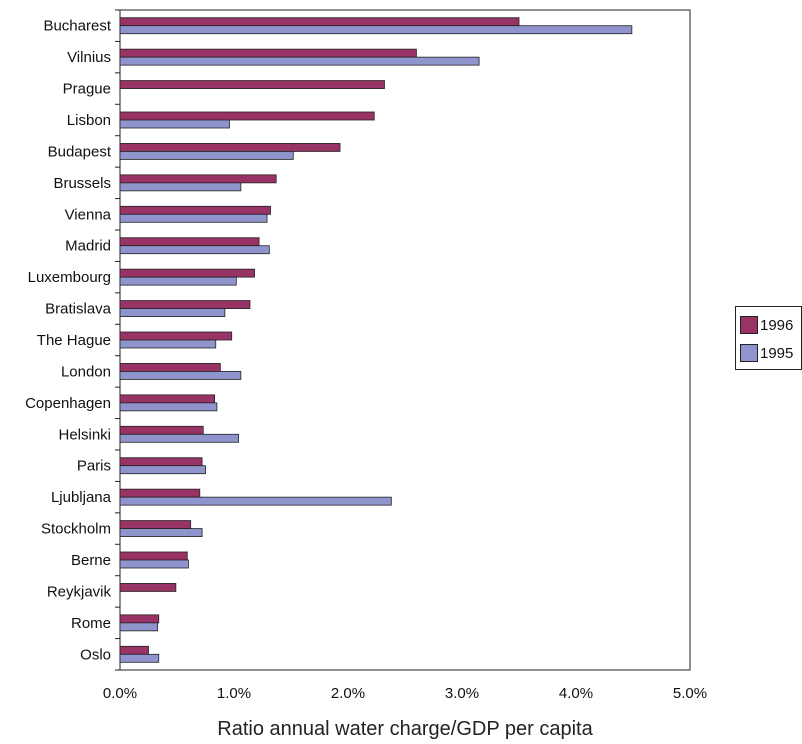 The image size is (802, 744). Describe the element at coordinates (153, 556) in the screenshot. I see `bar-1996-berne` at that location.